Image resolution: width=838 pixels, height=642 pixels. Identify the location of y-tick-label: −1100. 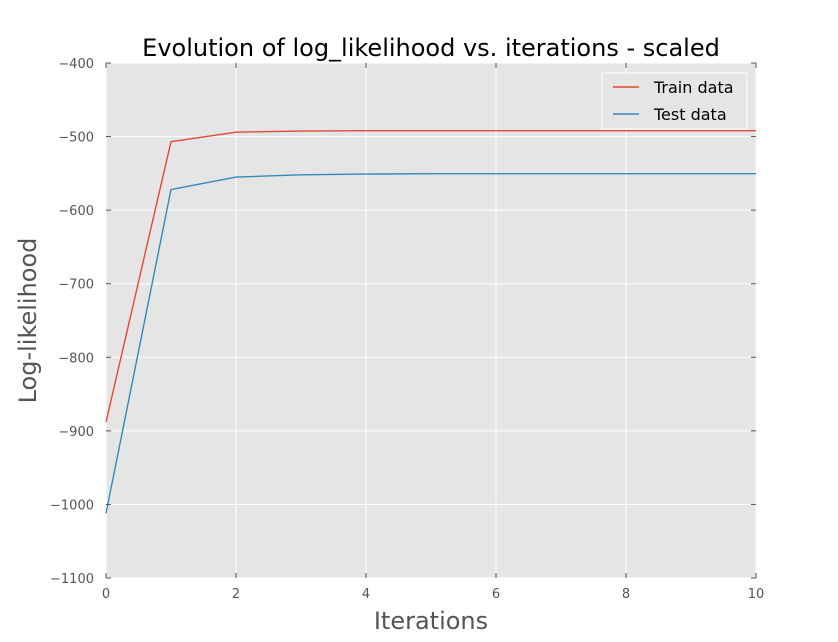
(72, 579).